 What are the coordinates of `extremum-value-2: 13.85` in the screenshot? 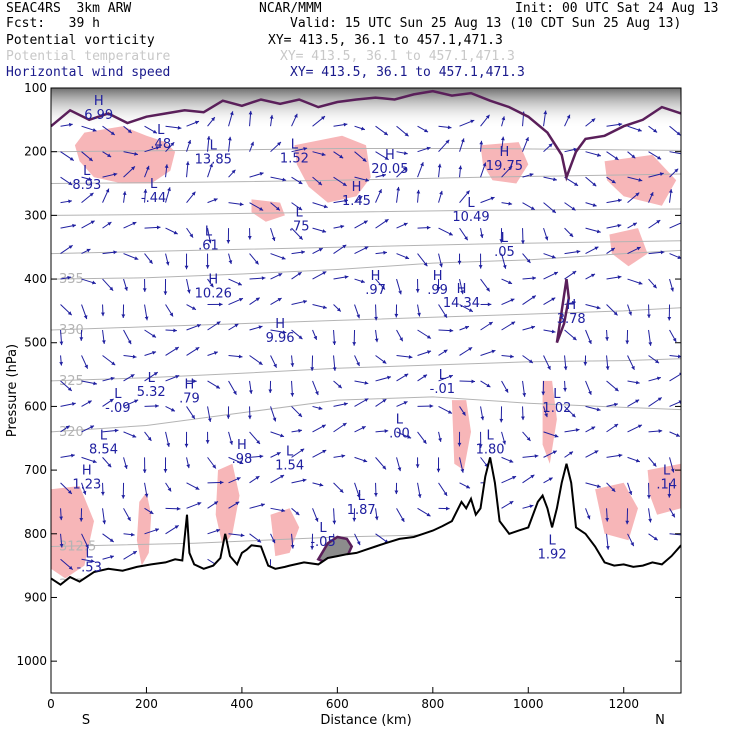 It's located at (213, 160).